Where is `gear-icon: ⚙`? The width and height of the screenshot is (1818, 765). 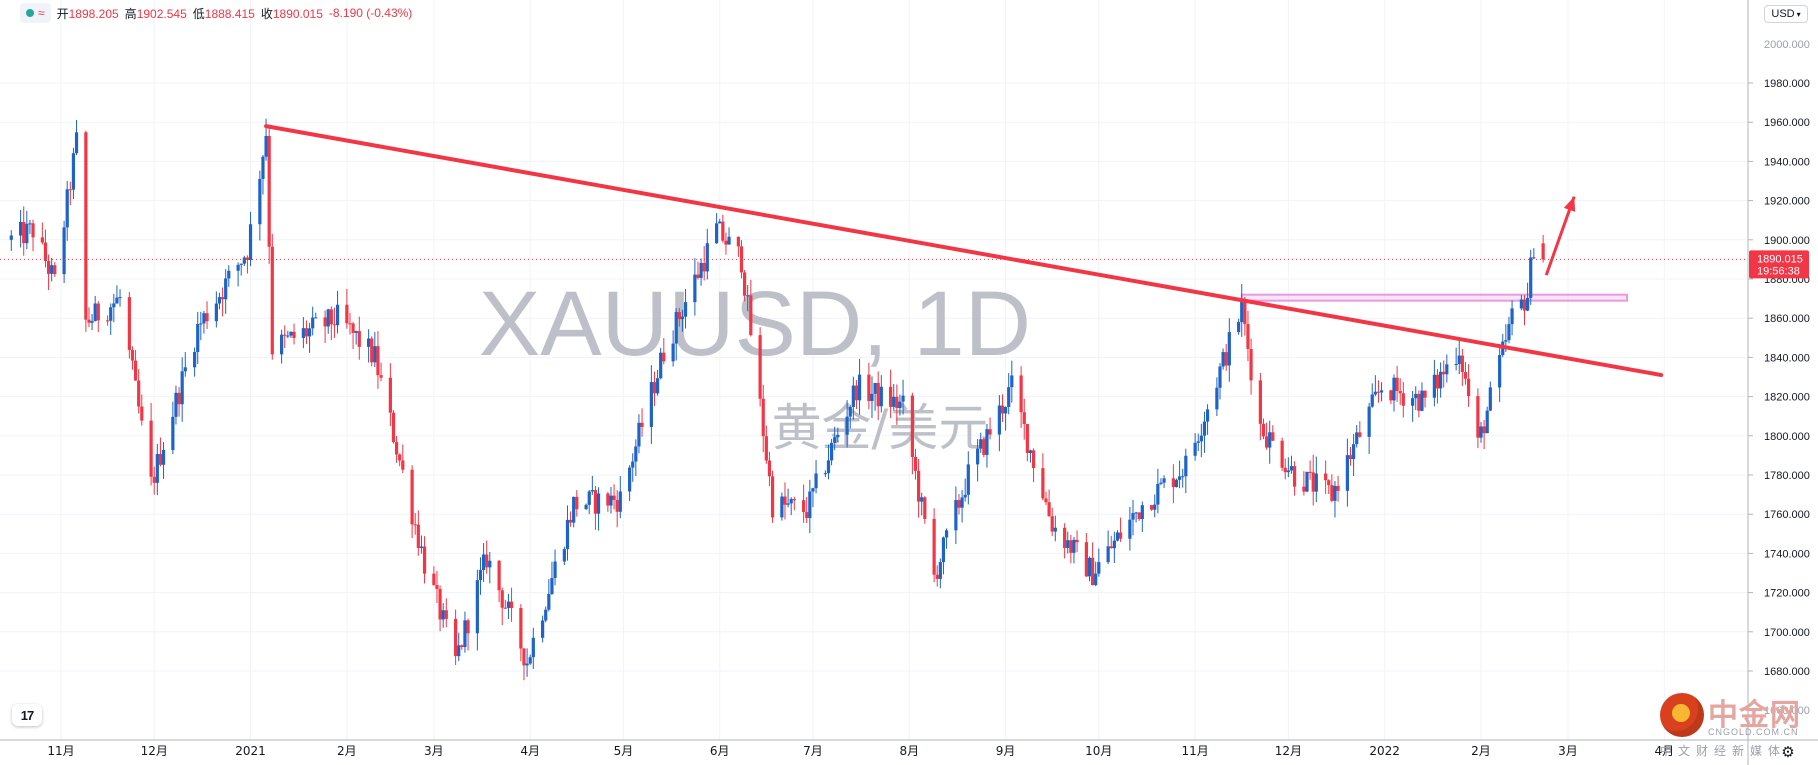 gear-icon: ⚙ is located at coordinates (1788, 752).